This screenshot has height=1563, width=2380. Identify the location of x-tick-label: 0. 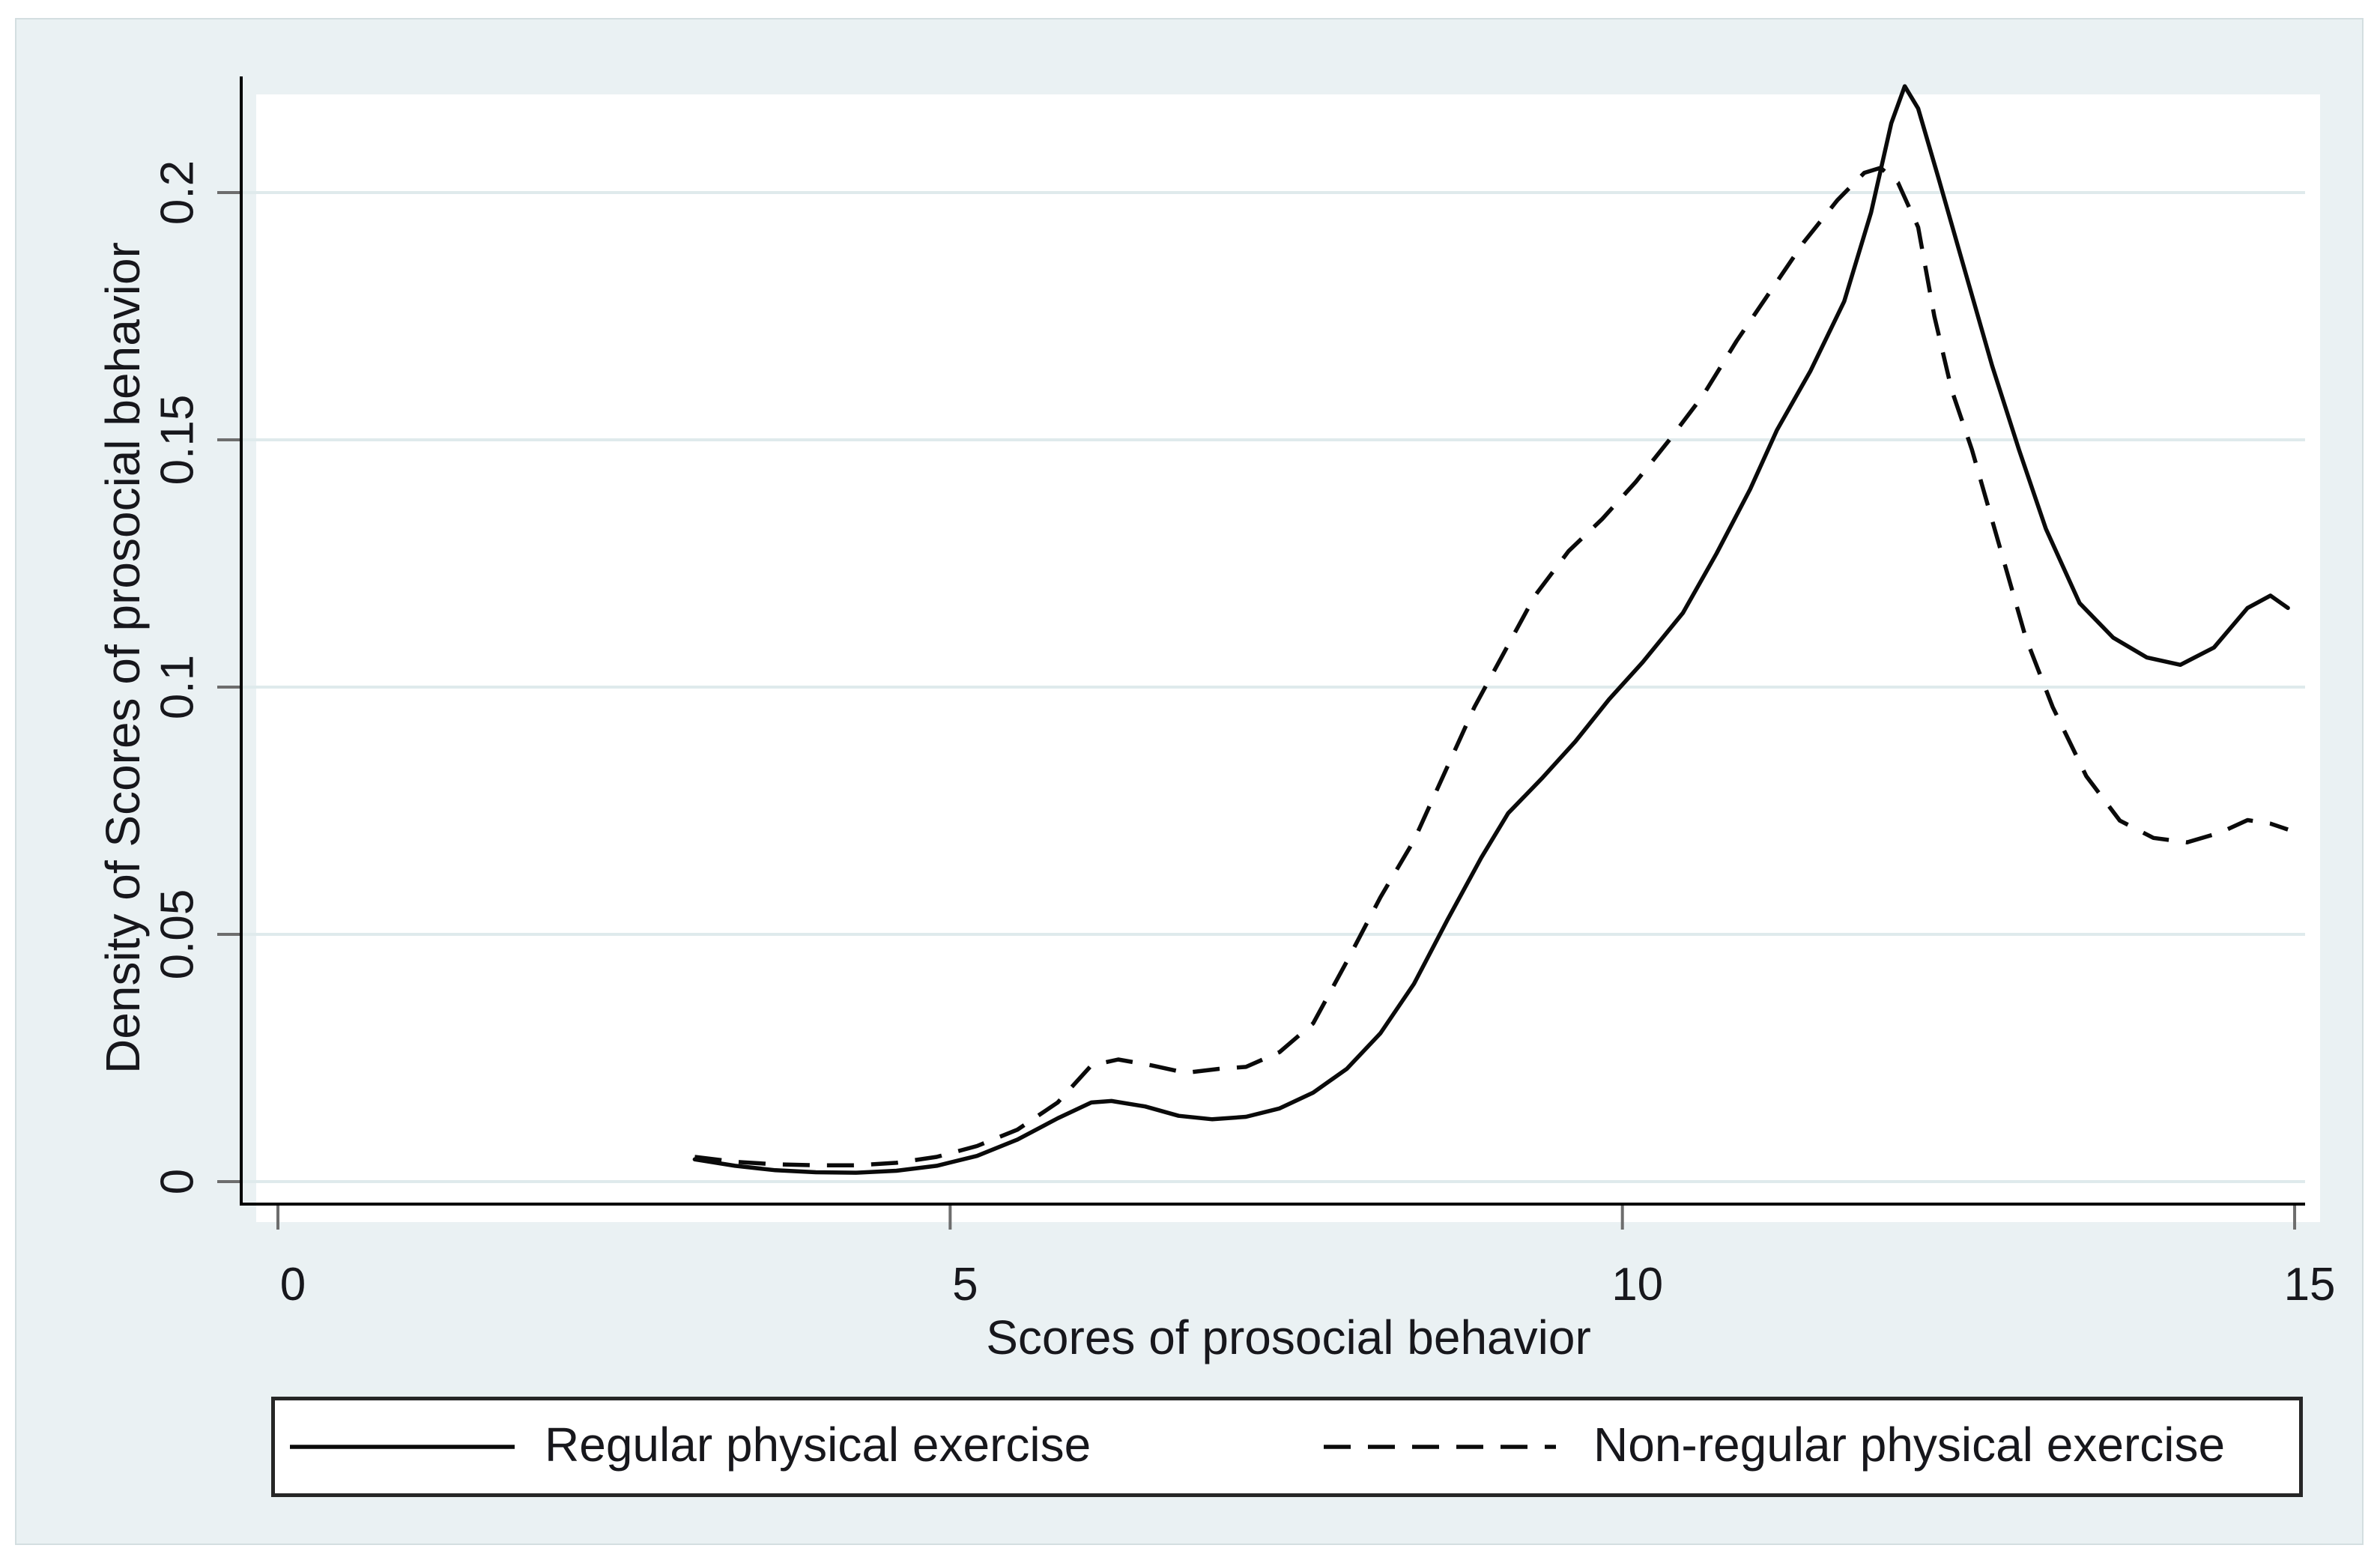
(292, 1284).